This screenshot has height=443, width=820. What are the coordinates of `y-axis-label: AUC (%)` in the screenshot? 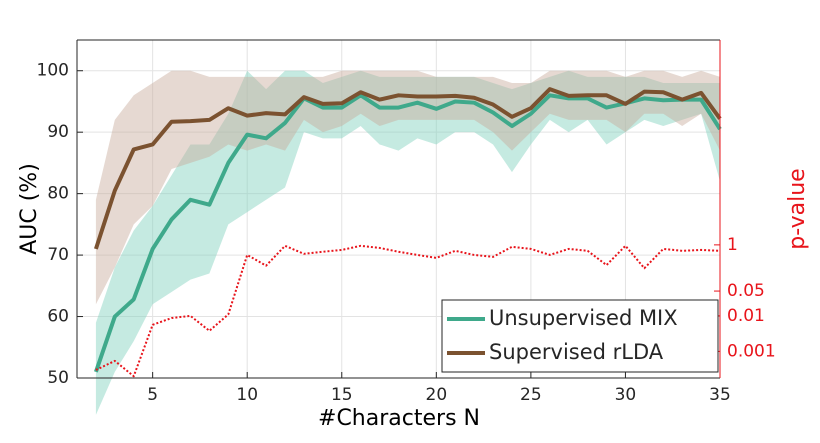 It's located at (29, 209).